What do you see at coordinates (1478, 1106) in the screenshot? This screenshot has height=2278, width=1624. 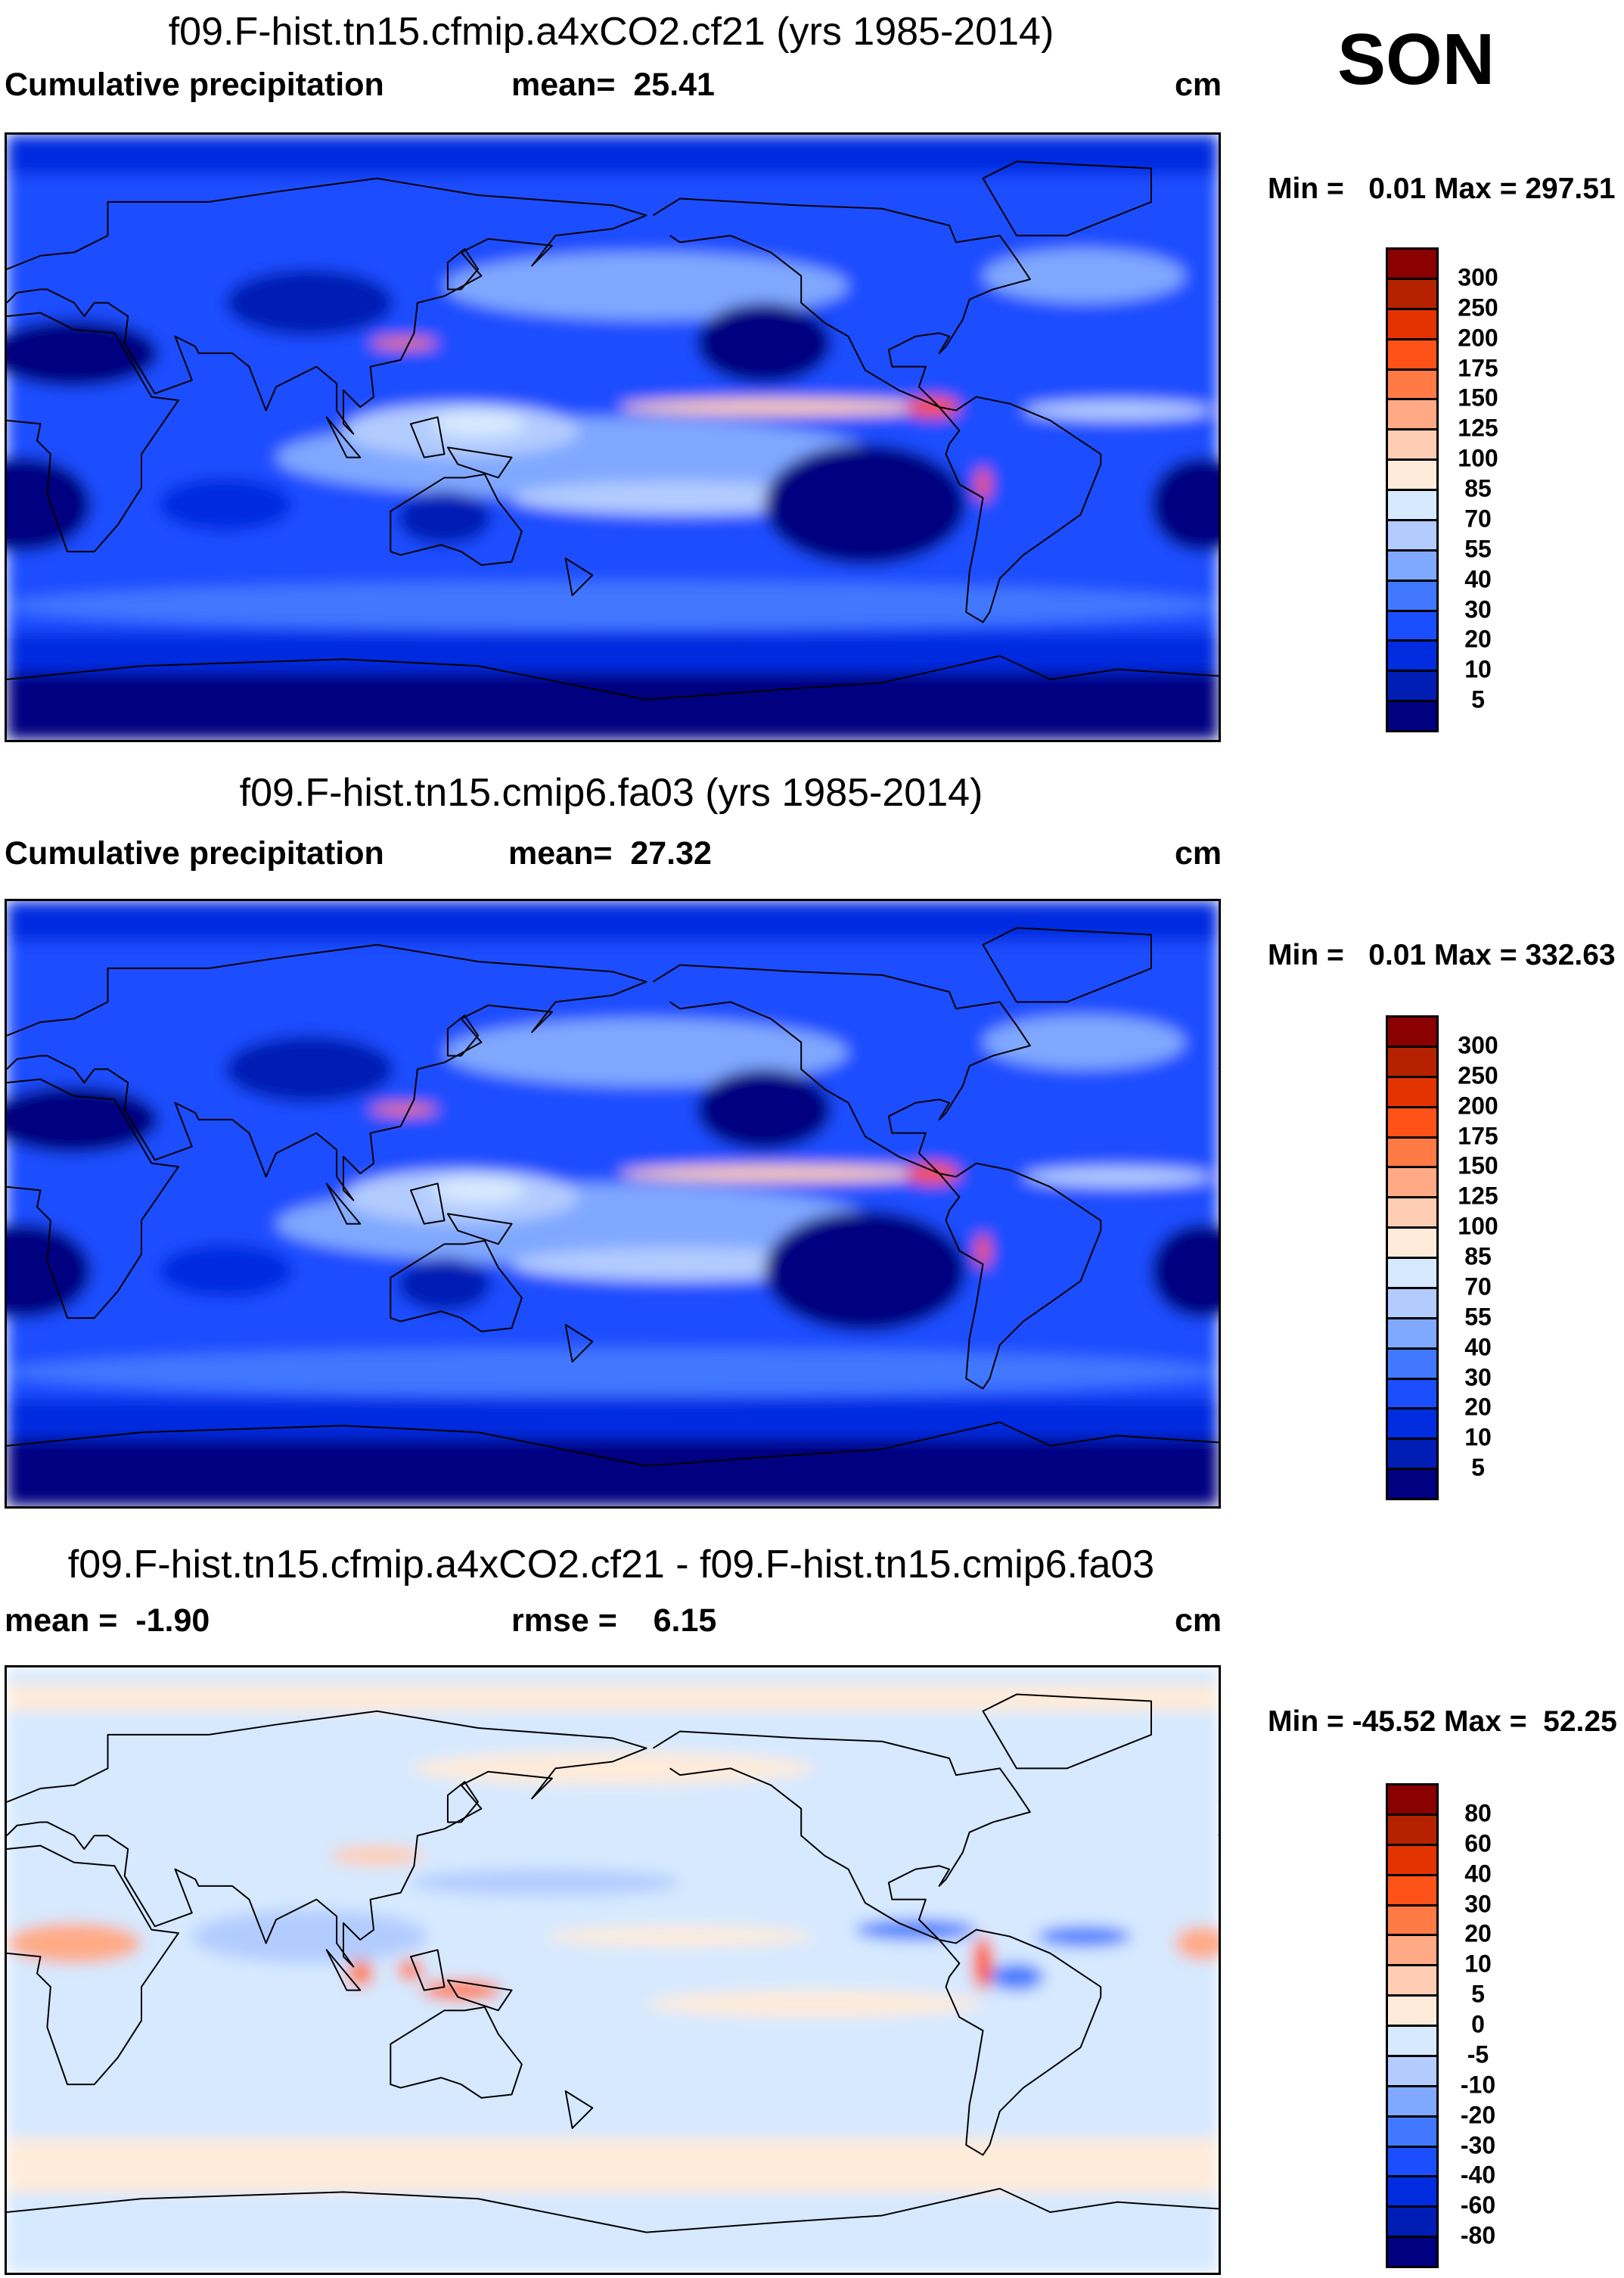 I see `colorbar-label: 200` at bounding box center [1478, 1106].